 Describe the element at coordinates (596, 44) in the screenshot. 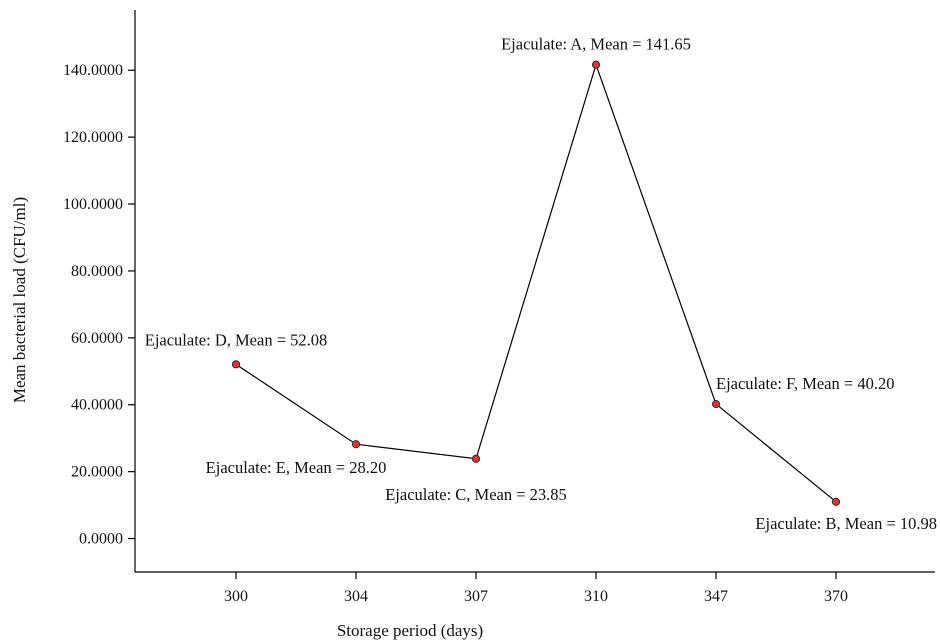

I see `data-annotation: Ejaculate: A, Mean = 141.65` at that location.